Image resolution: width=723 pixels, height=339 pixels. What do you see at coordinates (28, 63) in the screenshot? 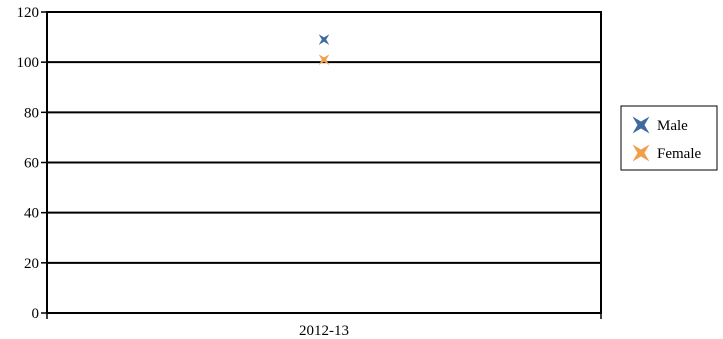
I see `y-tick-label-100: 100` at bounding box center [28, 63].